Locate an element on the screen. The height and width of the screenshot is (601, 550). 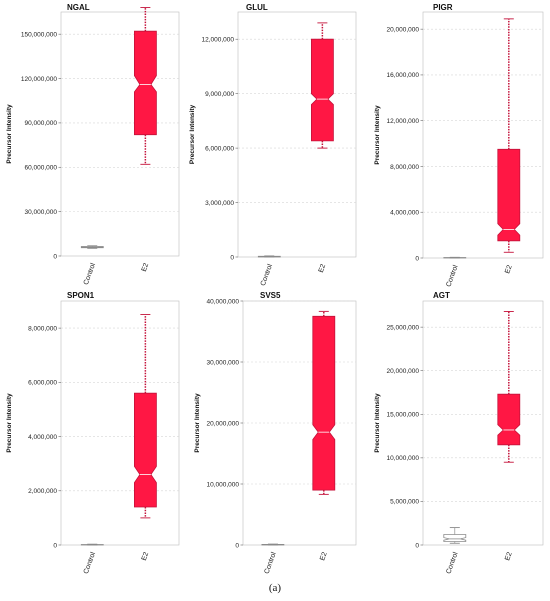
y-tick-label: 16,000,000 is located at coordinates (402, 75).